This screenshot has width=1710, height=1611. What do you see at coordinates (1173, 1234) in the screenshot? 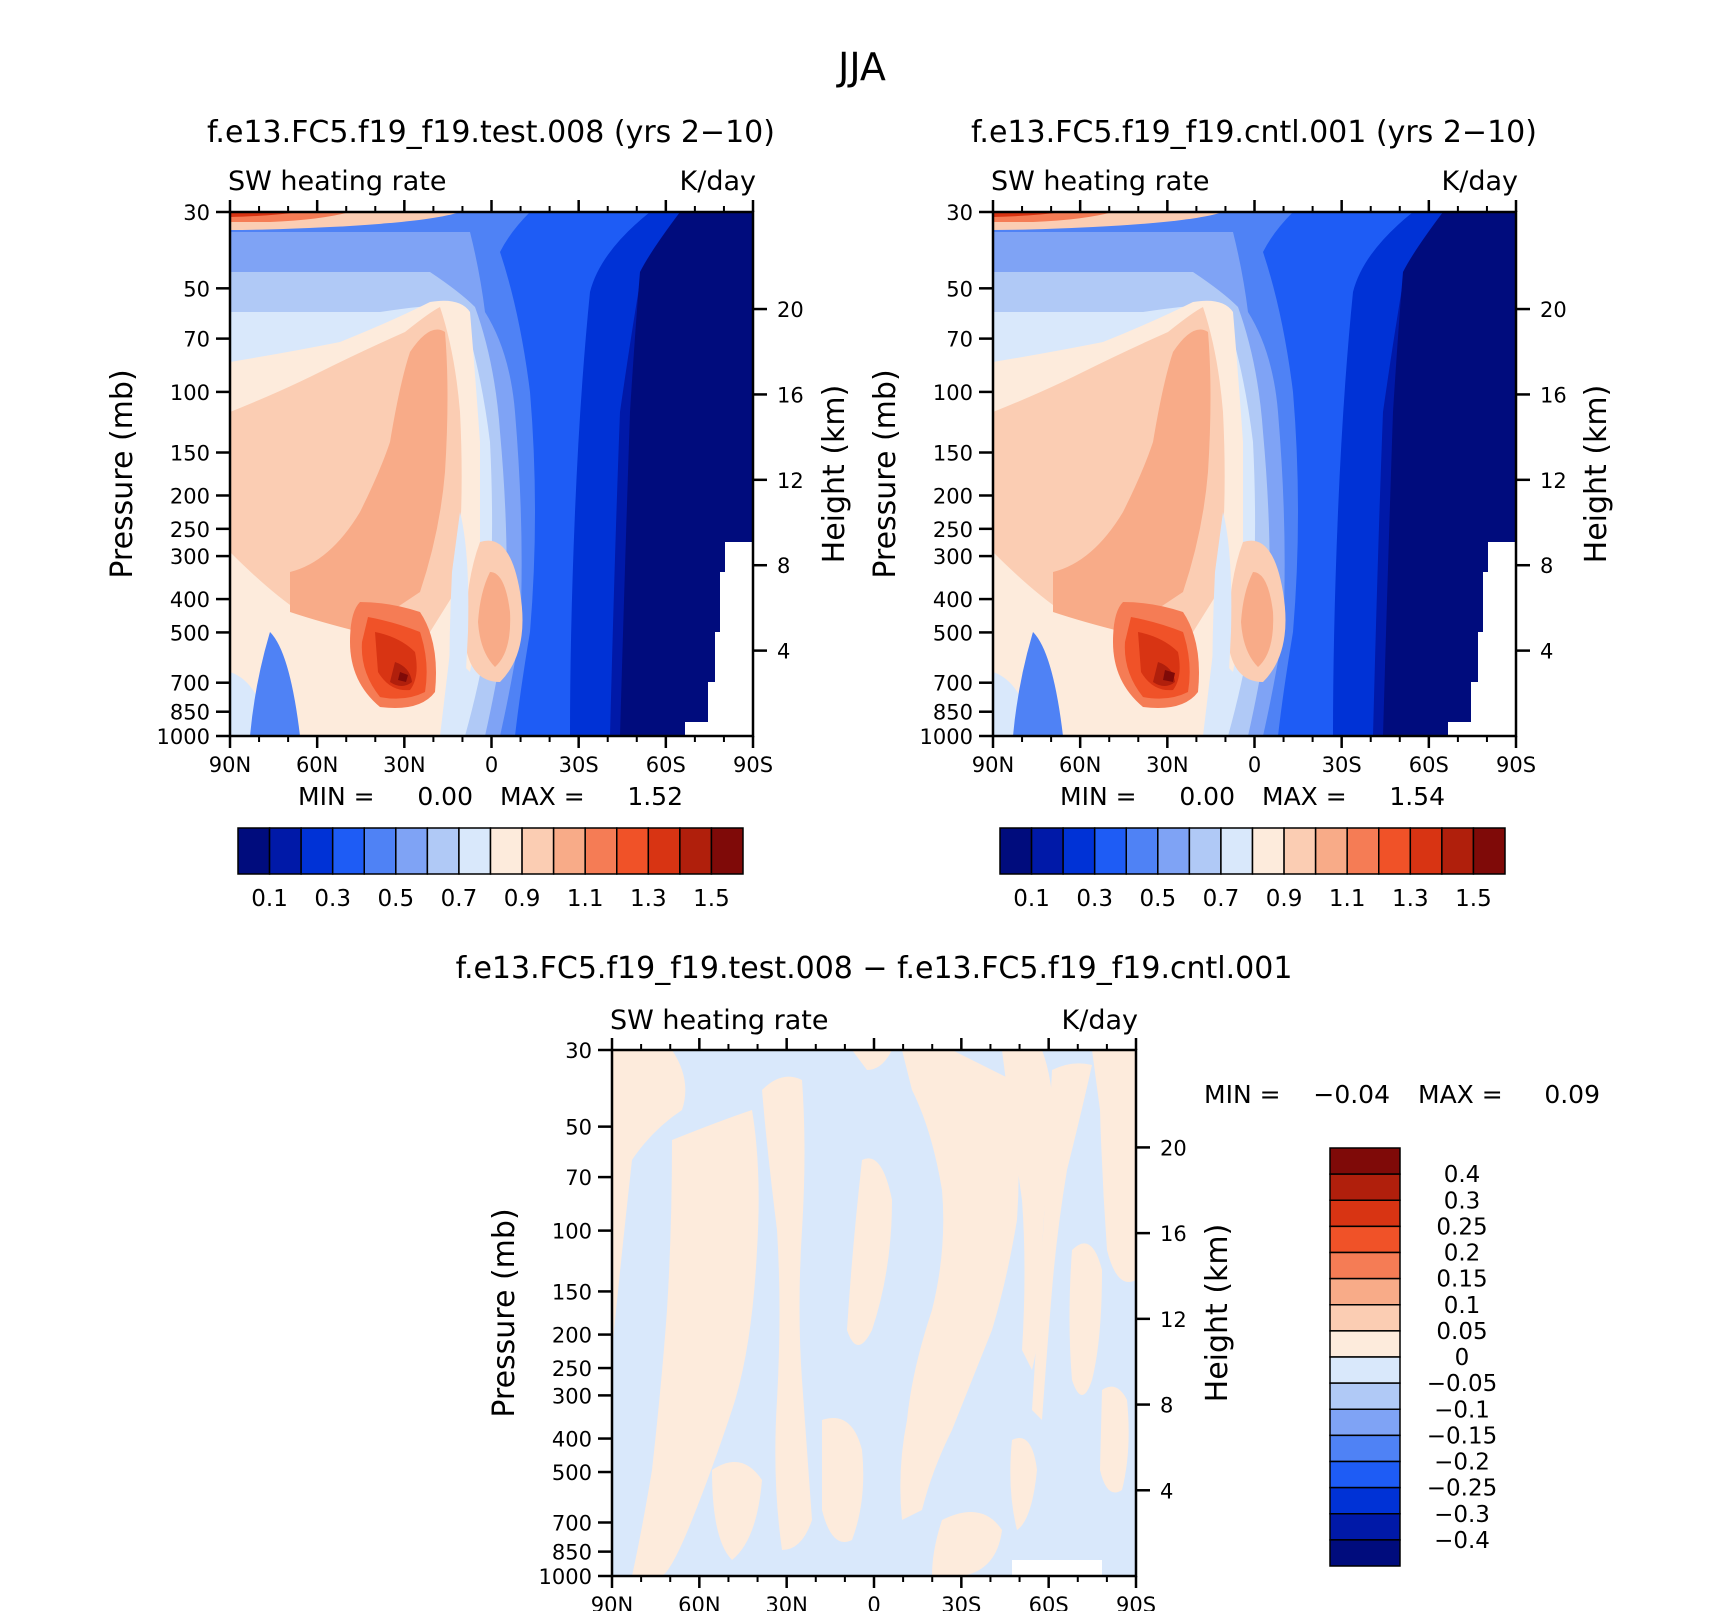
I see `height-tick-label: 16` at bounding box center [1173, 1234].